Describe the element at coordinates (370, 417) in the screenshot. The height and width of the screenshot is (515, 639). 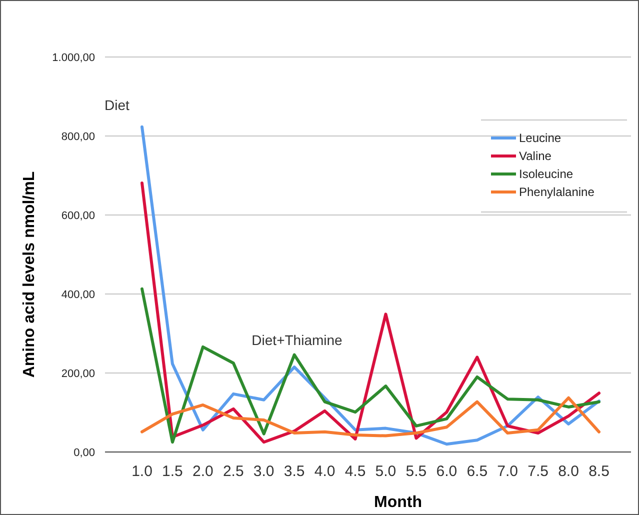
I see `line-series` at that location.